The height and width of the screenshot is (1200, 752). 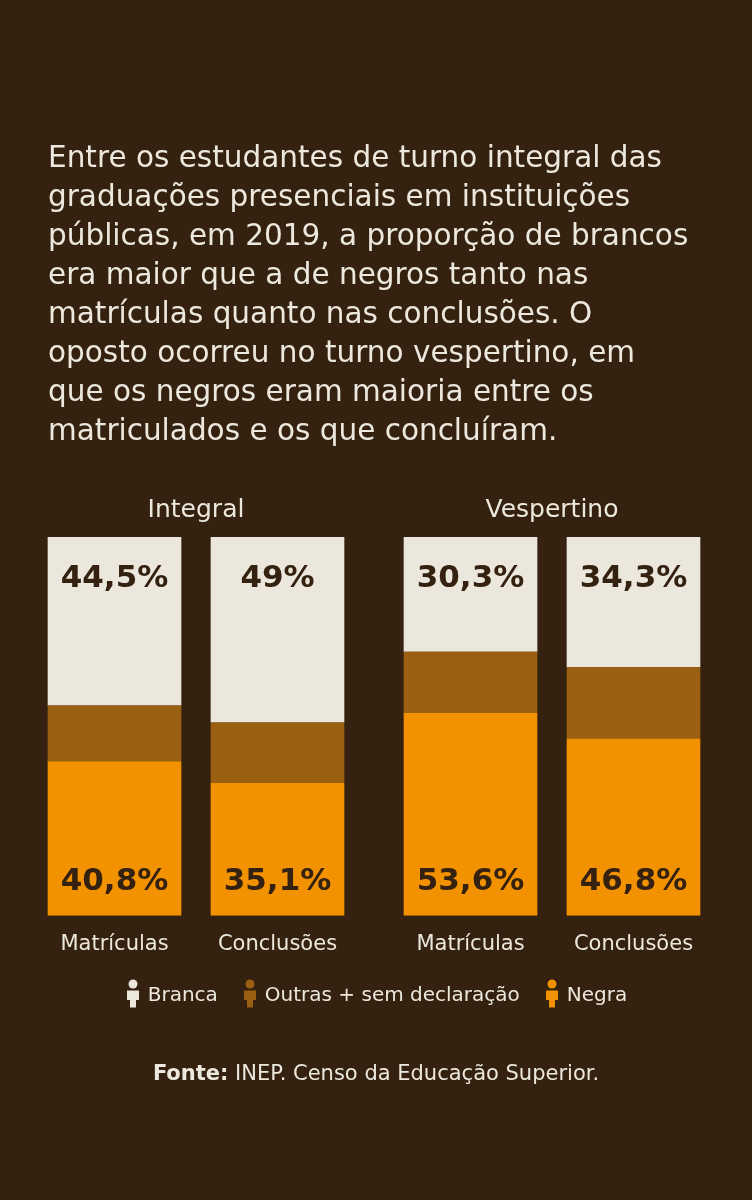 What do you see at coordinates (196, 508) in the screenshot?
I see `chart-title: Integral` at bounding box center [196, 508].